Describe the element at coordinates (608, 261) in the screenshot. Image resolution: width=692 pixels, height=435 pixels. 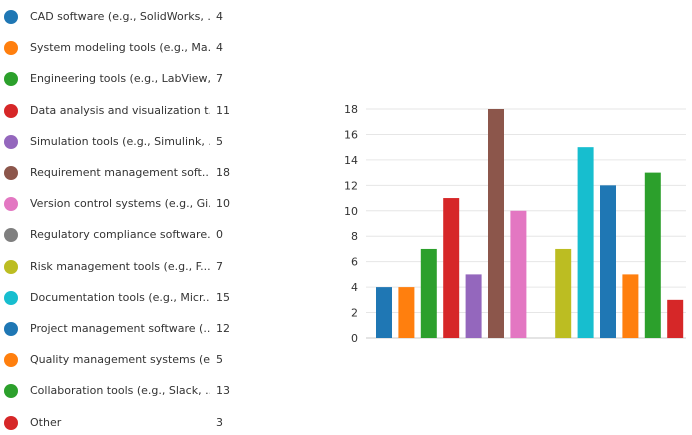
I see `bar: Project management software (...: 12` at that location.